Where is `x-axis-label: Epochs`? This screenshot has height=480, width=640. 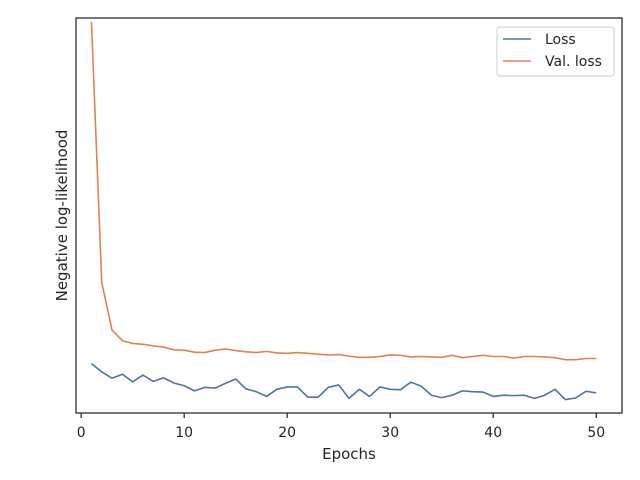 x-axis-label: Epochs is located at coordinates (349, 454).